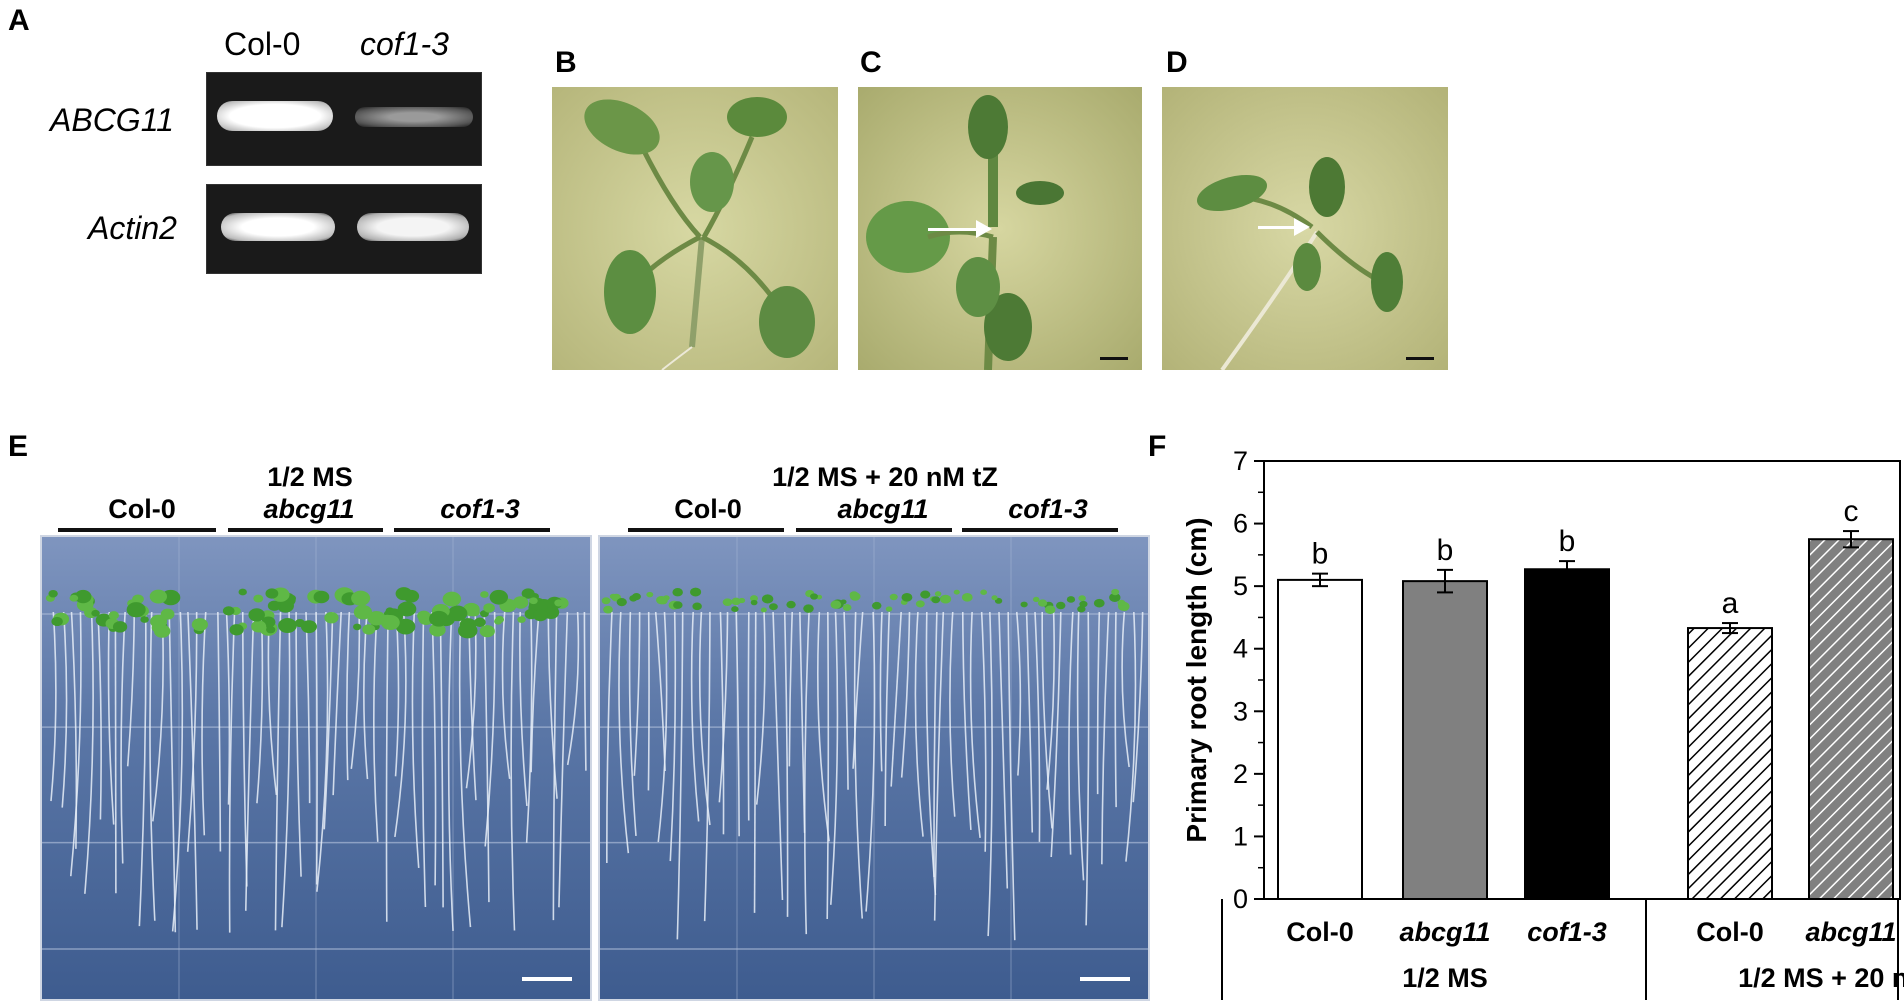 The width and height of the screenshot is (1904, 1001). What do you see at coordinates (1240, 899) in the screenshot?
I see `y-tick-label: 0` at bounding box center [1240, 899].